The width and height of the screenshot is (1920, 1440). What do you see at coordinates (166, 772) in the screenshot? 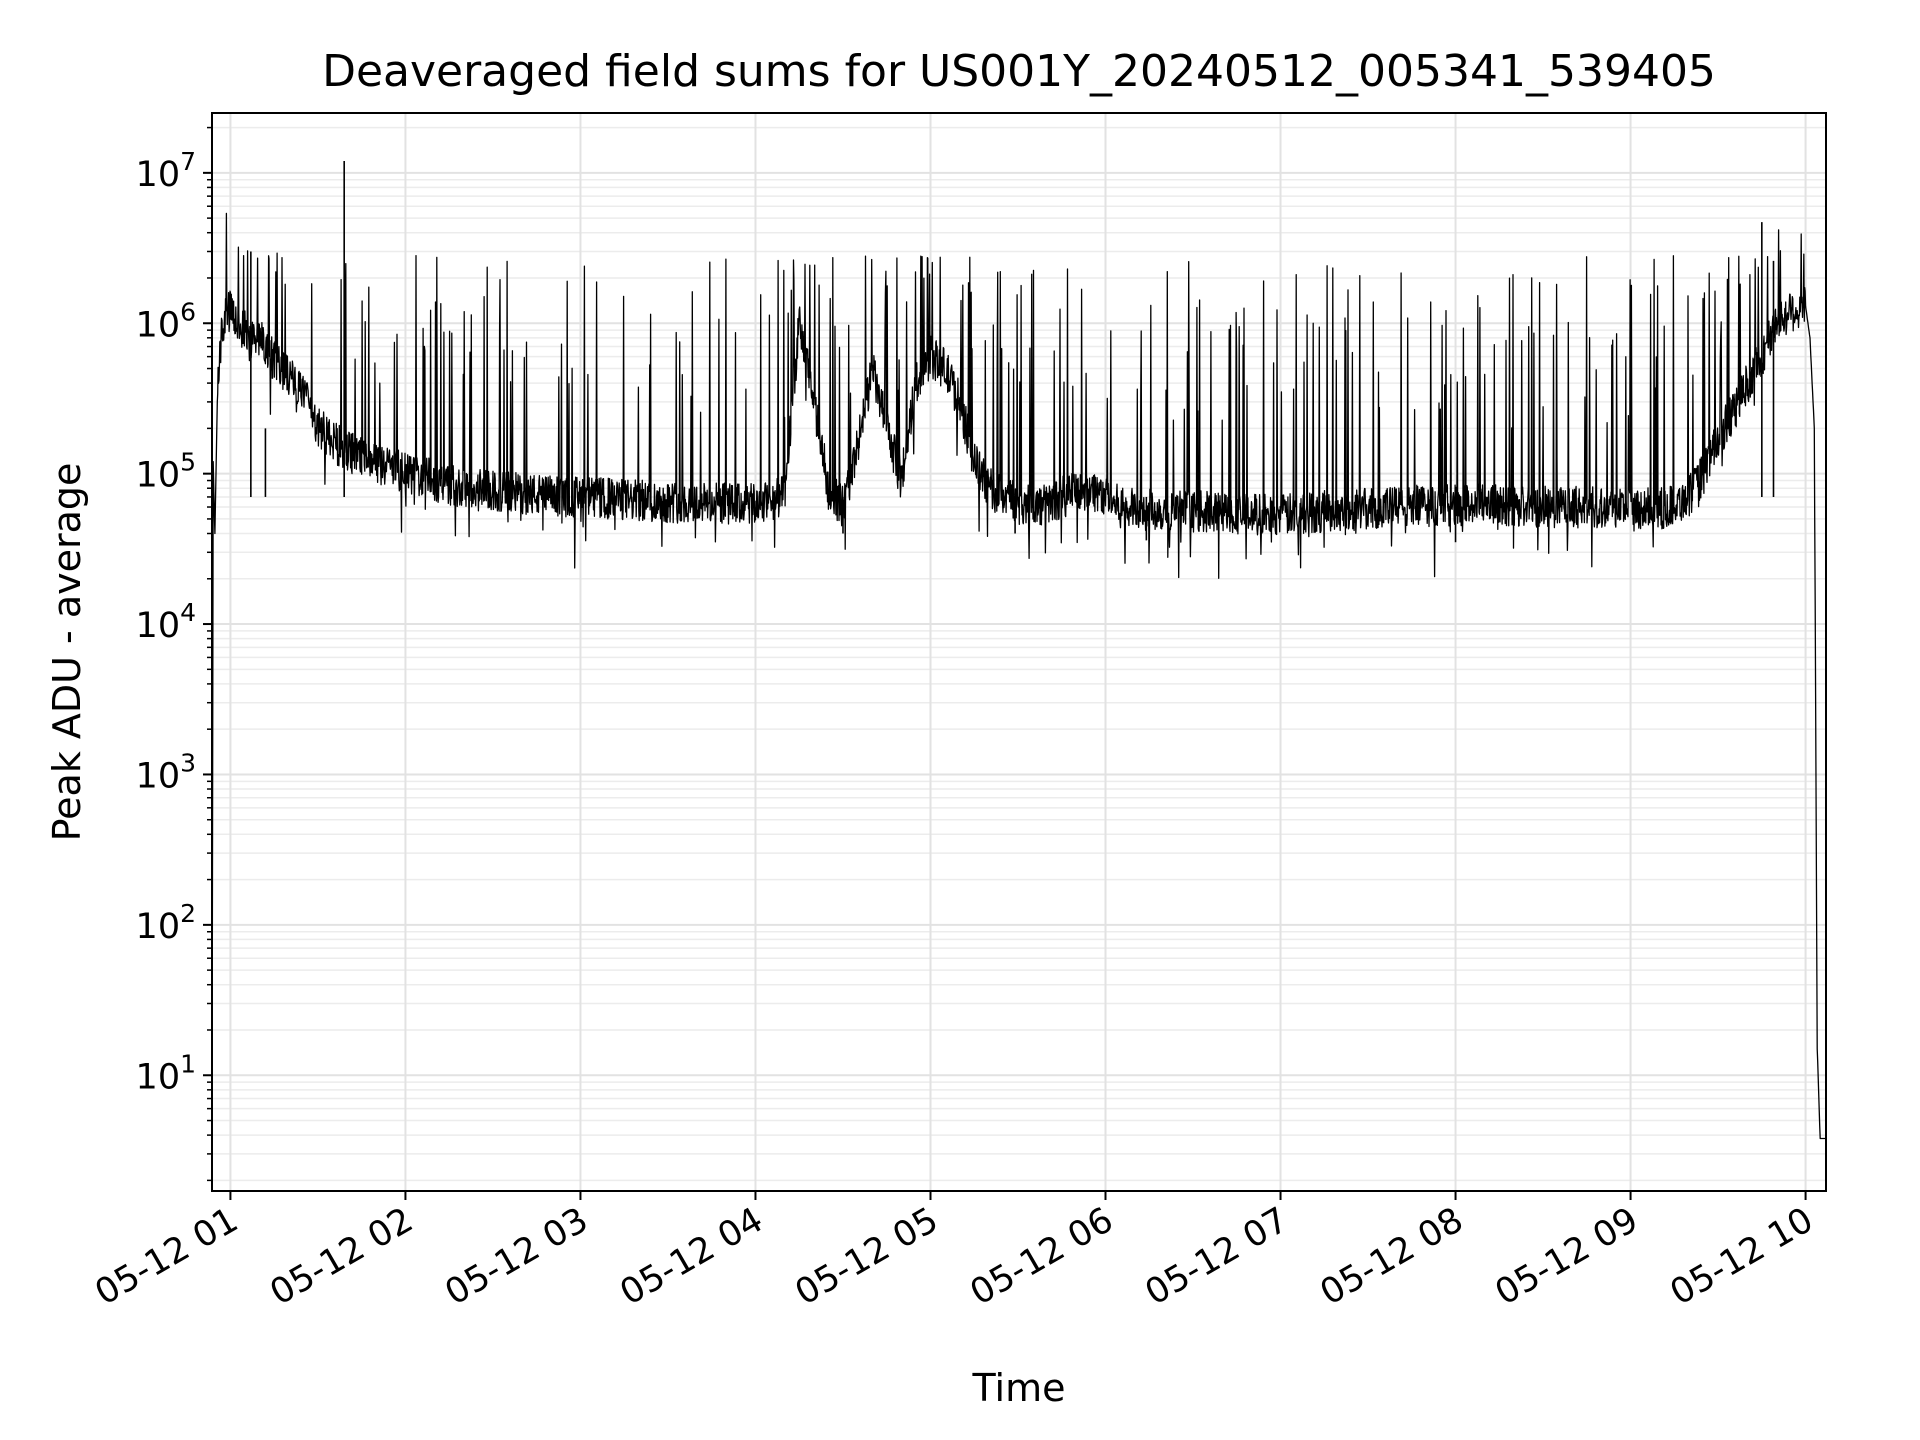
I see `y-tick-label: 10³` at bounding box center [166, 772].